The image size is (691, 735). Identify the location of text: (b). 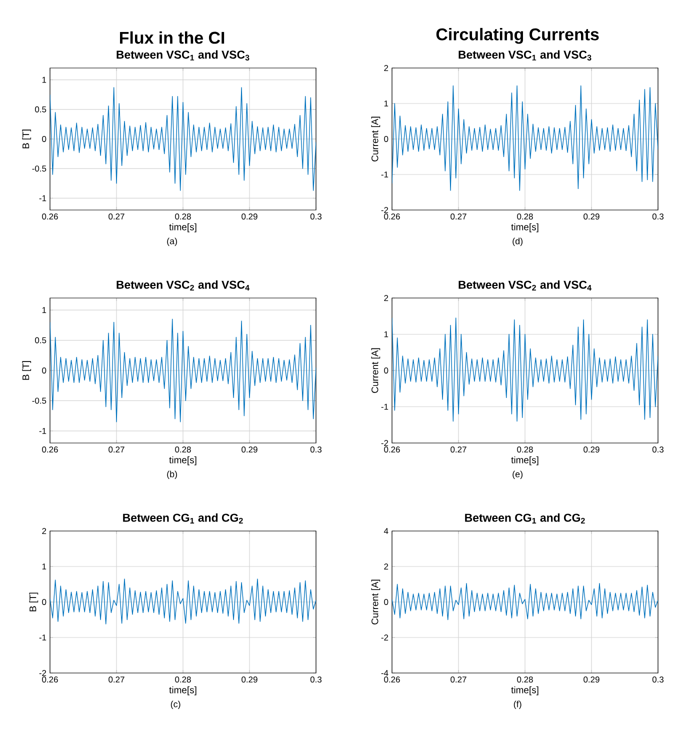
(172, 475).